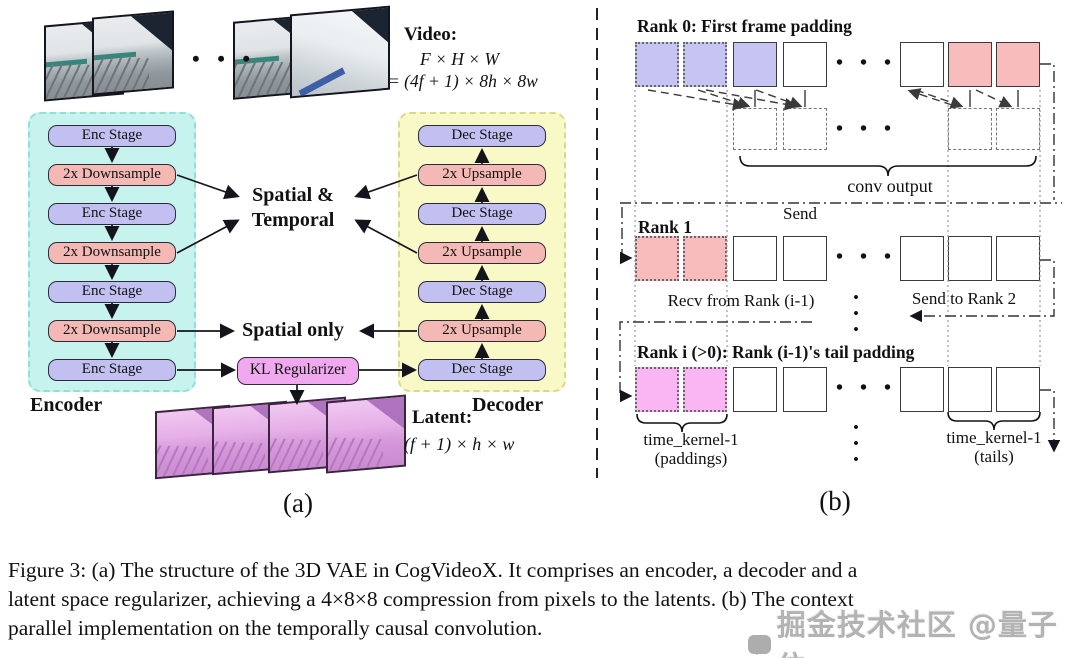  I want to click on subfigure-b-label: (b), so click(835, 501).